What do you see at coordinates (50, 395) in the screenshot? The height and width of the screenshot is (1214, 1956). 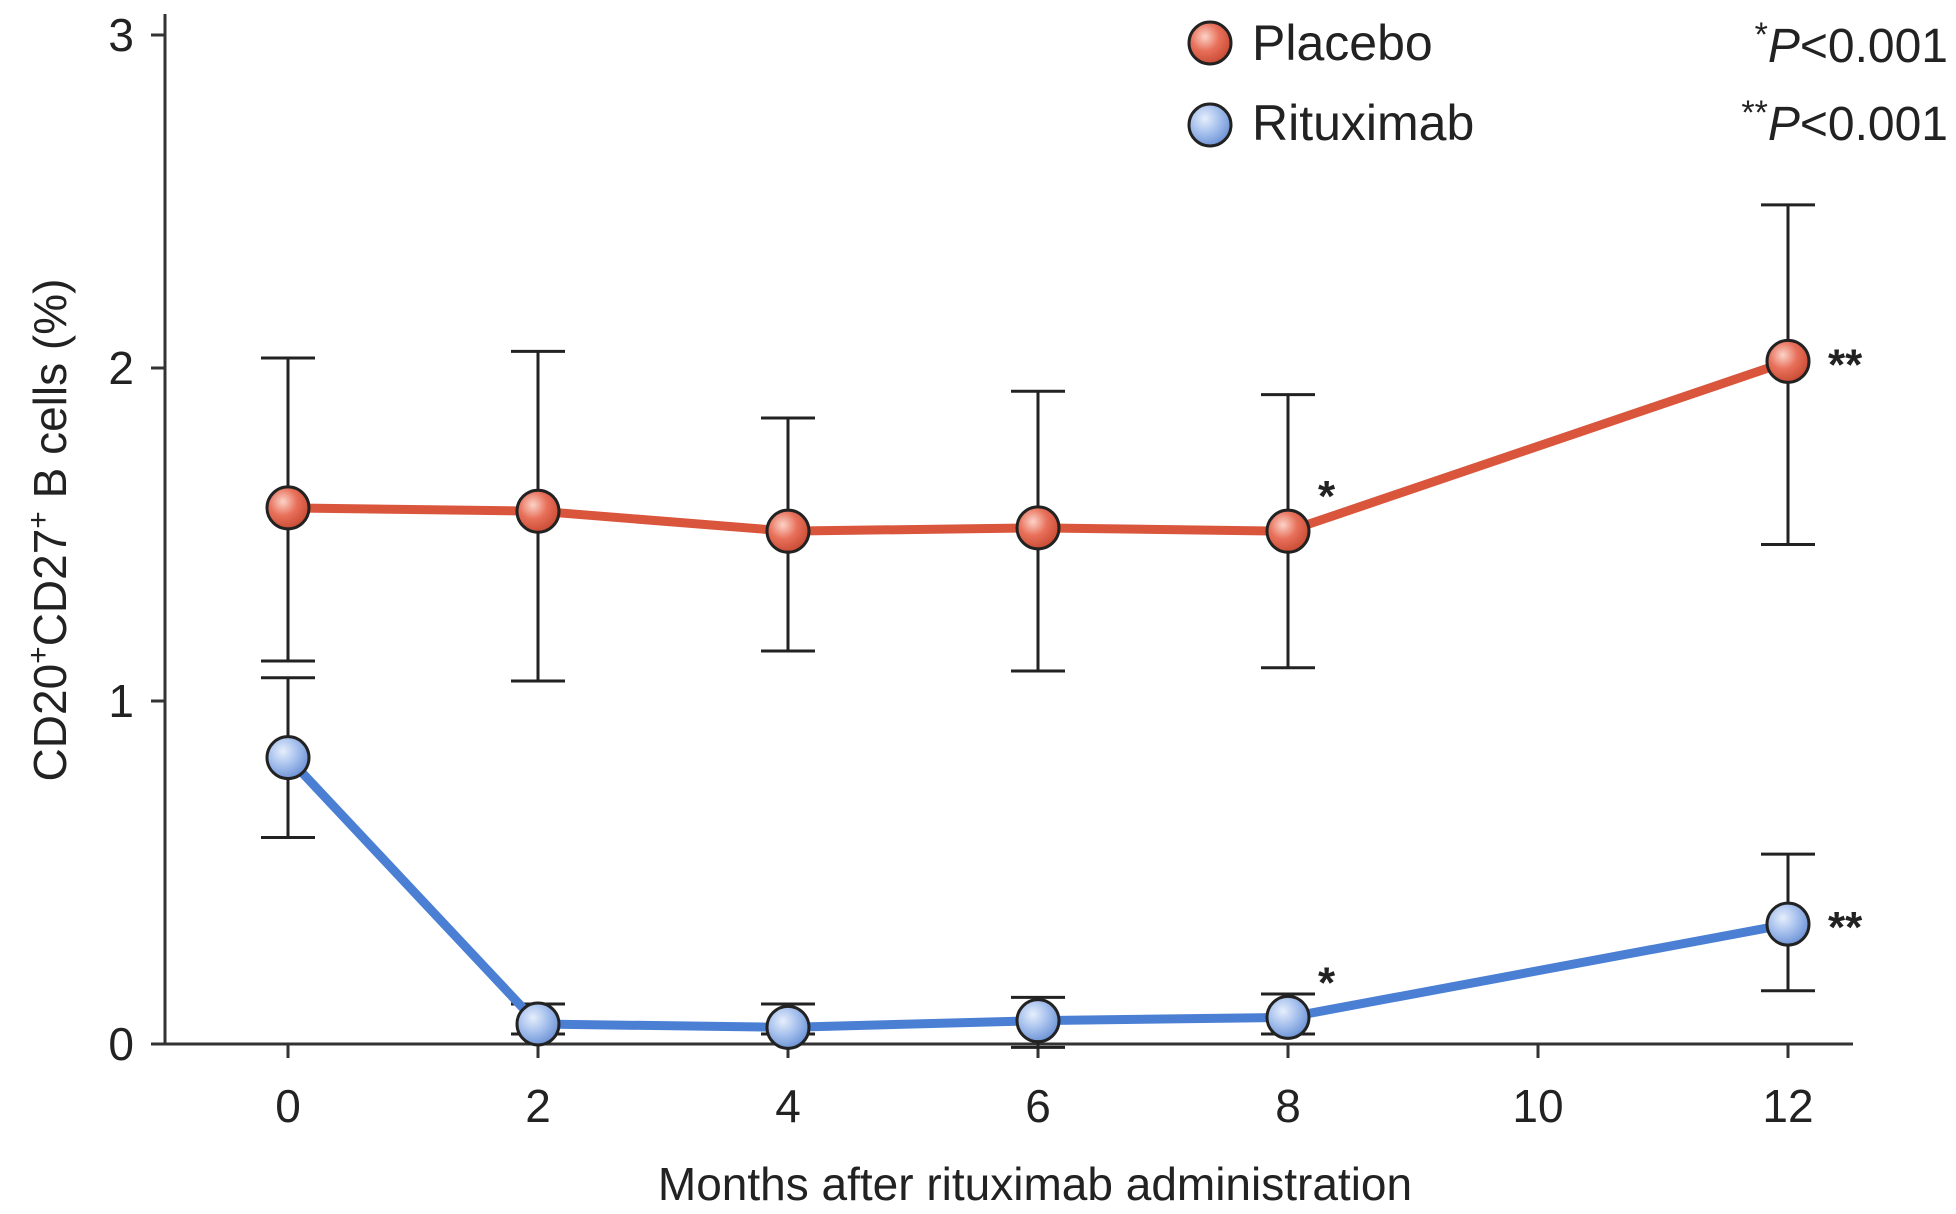 I see `y-axis-title-part: B cells (%)` at bounding box center [50, 395].